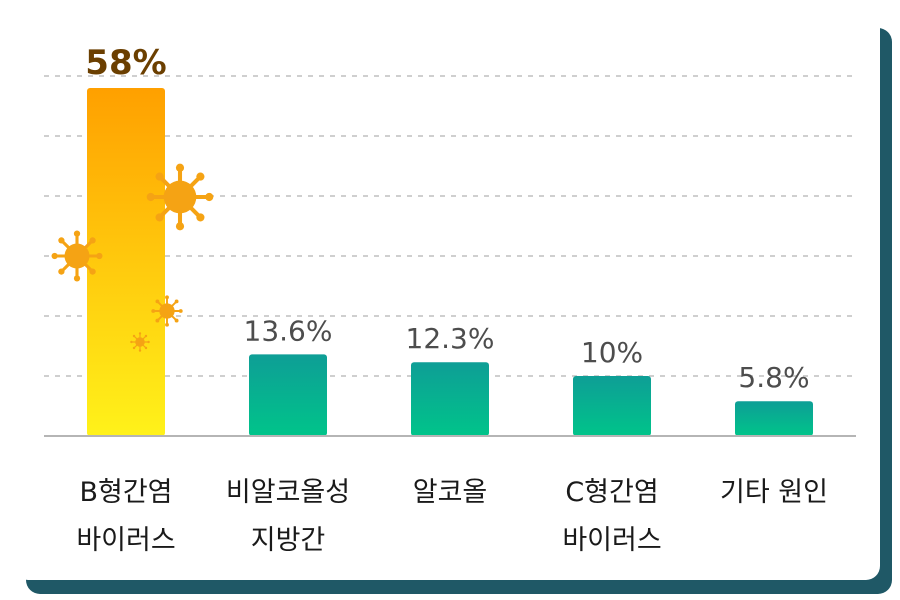 This screenshot has height=600, width=900. I want to click on value-label: 13.6%, so click(288, 330).